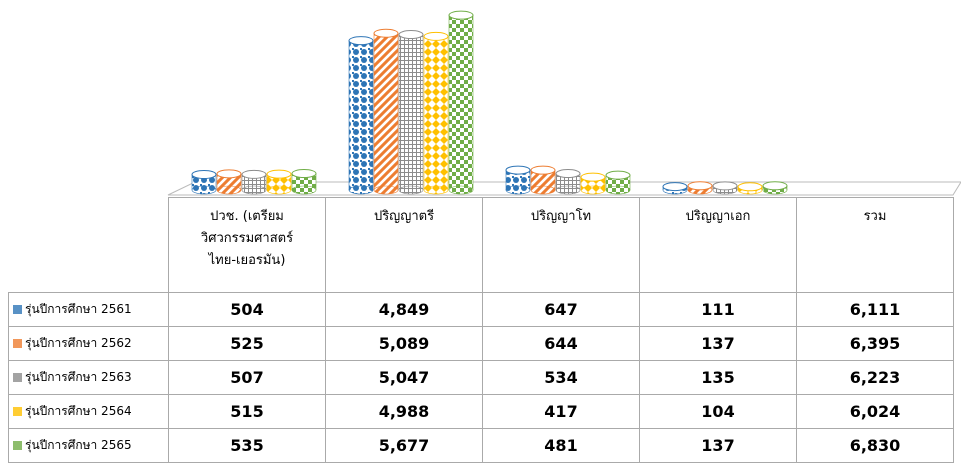 The height and width of the screenshot is (463, 961). Describe the element at coordinates (89, 245) in the screenshot. I see `corner` at that location.